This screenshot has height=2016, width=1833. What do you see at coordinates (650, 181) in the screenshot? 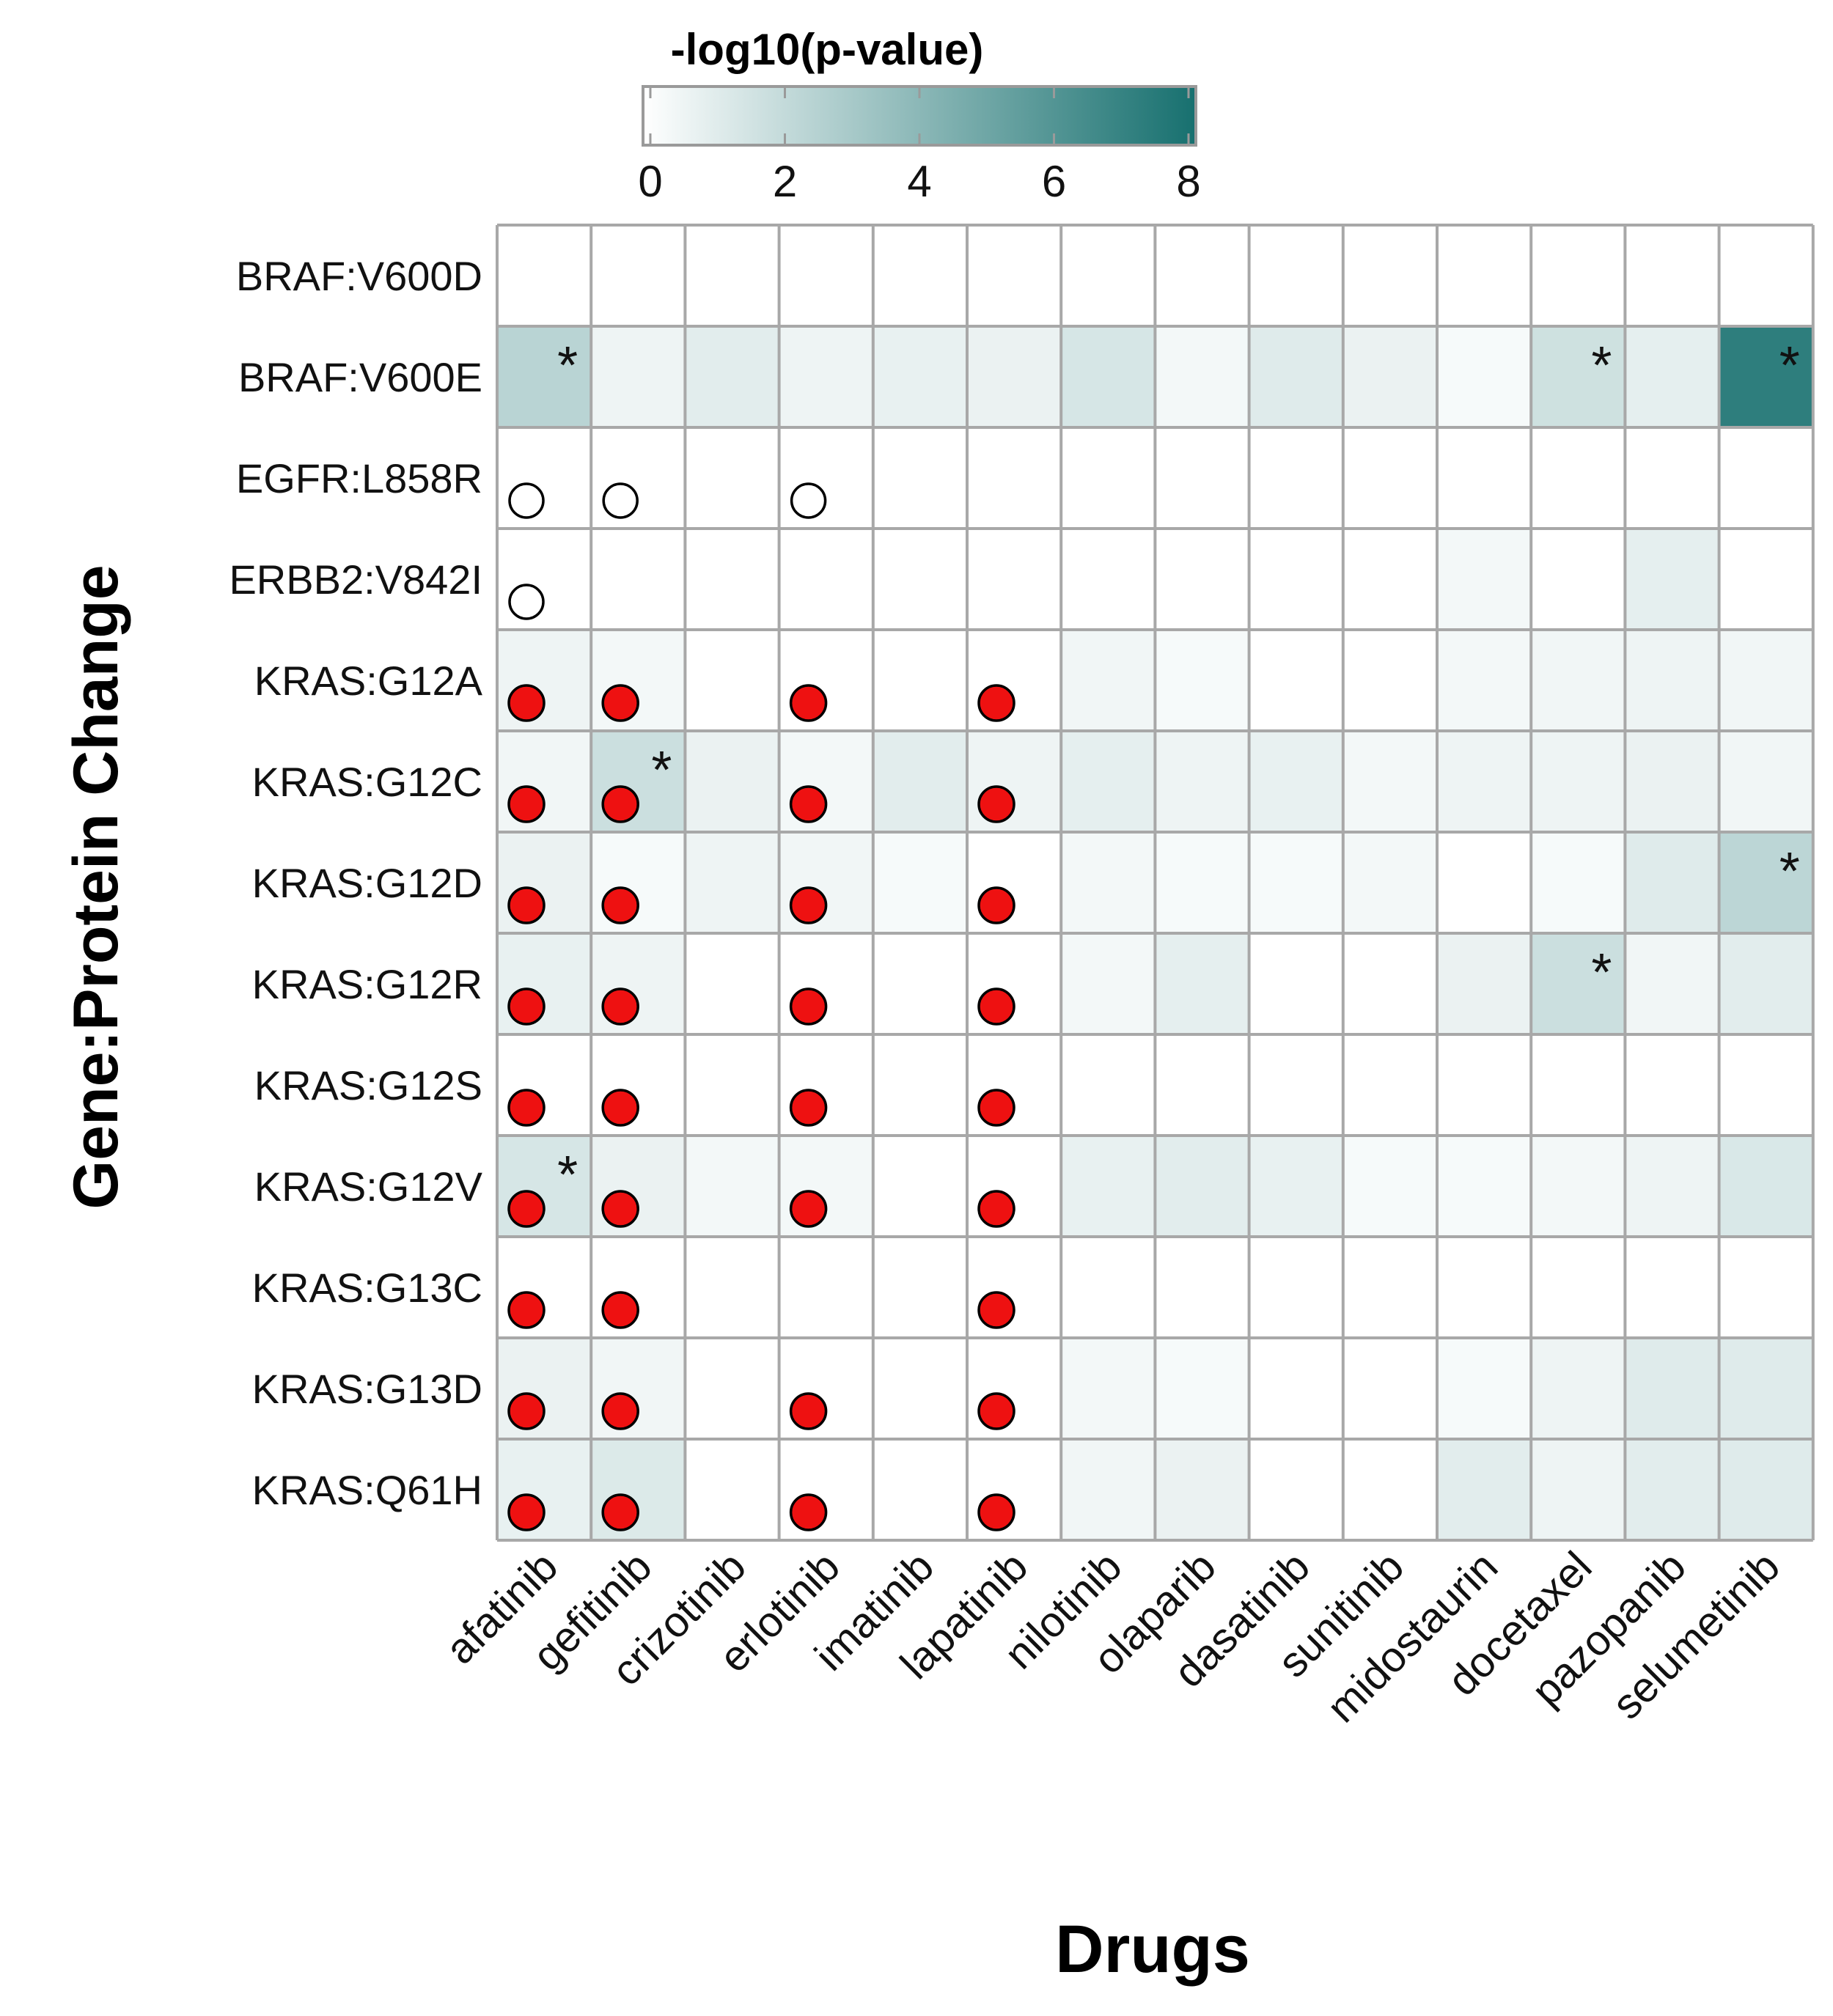
I see `colorbar-tick-label: 0` at bounding box center [650, 181].